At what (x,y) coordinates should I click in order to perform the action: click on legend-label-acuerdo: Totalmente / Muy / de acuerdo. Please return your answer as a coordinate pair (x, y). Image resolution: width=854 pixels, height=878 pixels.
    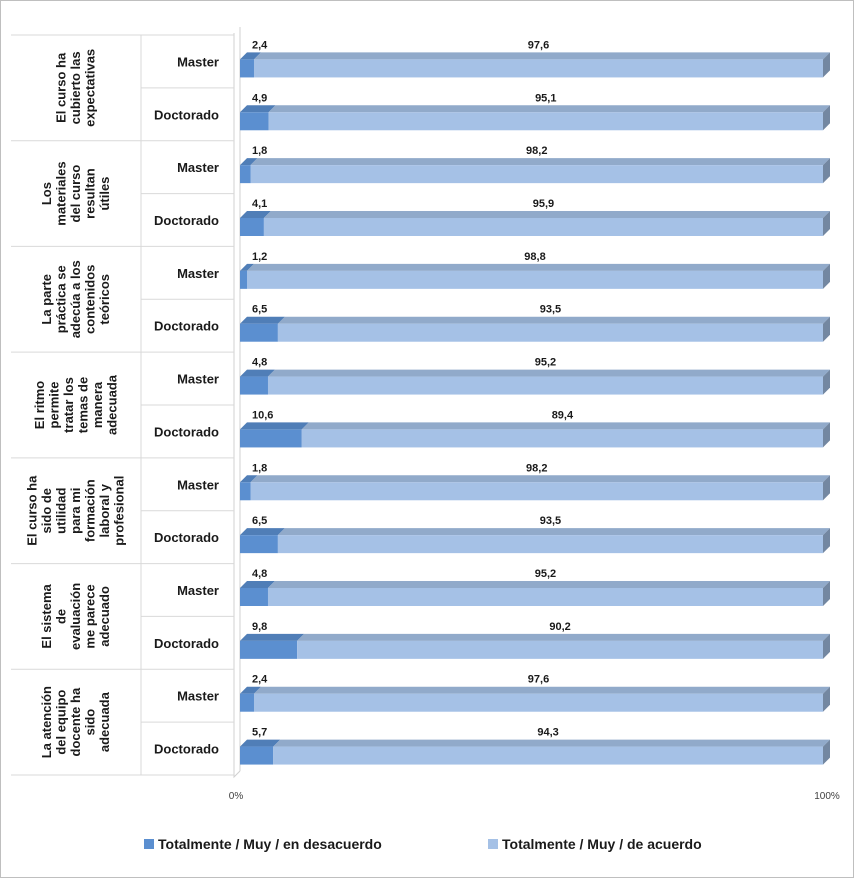
    Looking at the image, I should click on (602, 844).